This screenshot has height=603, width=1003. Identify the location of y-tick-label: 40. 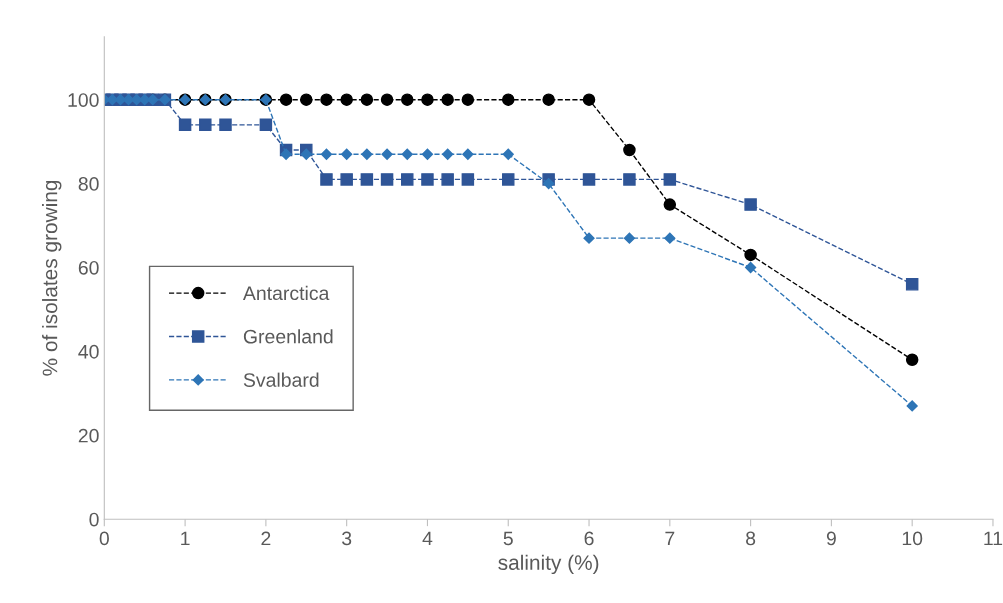
(88, 351).